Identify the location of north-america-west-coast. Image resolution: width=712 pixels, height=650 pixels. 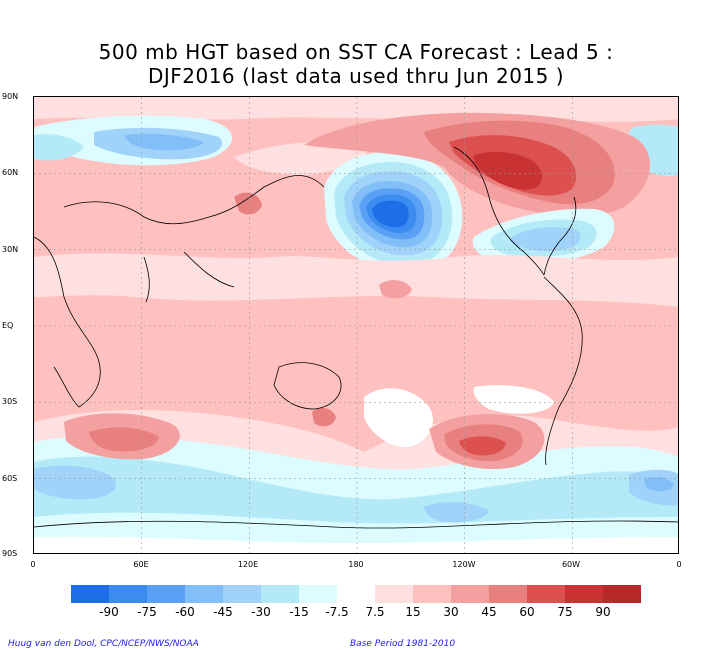
(499, 211).